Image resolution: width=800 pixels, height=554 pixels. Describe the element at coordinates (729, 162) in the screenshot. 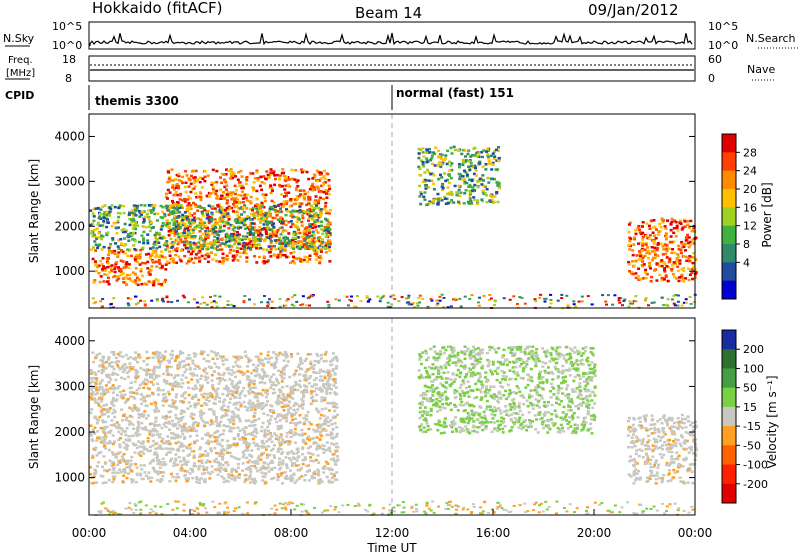

I see `colorbar-swatch` at that location.